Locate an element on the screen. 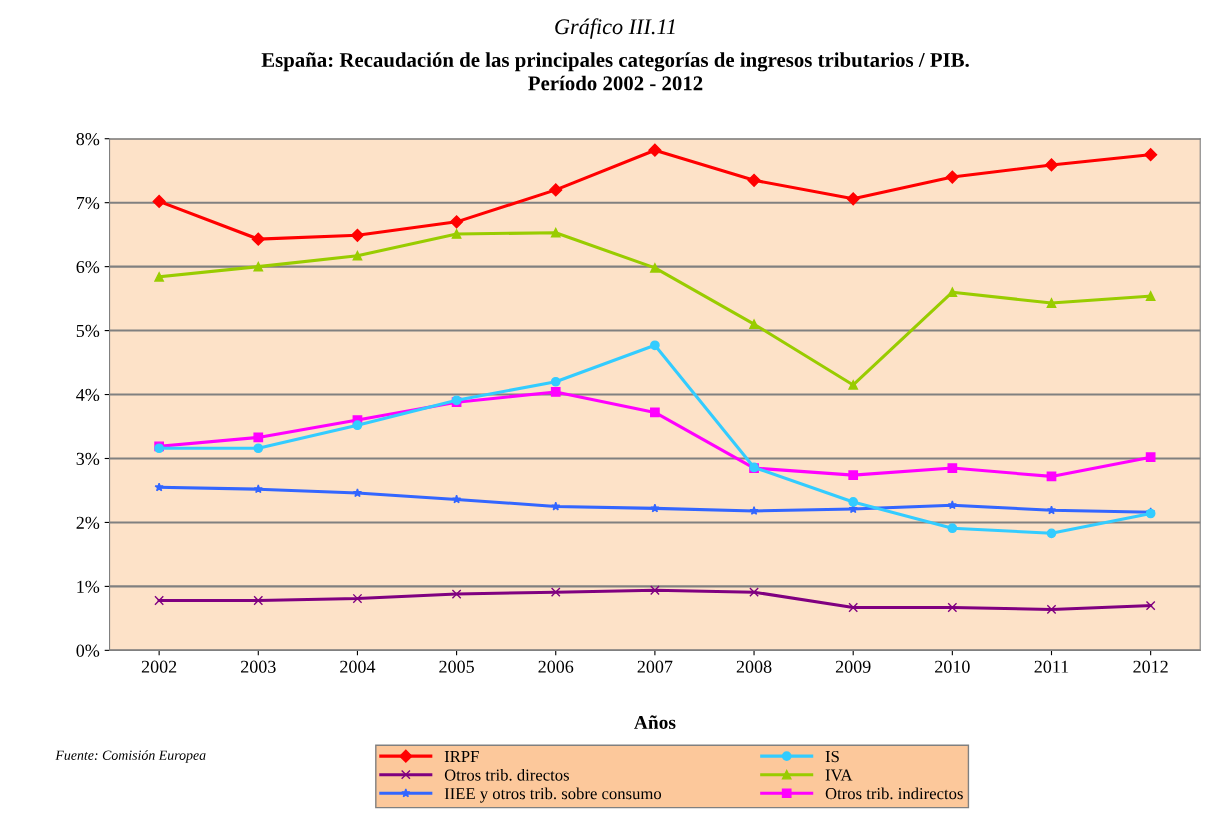 The image size is (1231, 816). y-tick-label: 1% is located at coordinates (88, 586).